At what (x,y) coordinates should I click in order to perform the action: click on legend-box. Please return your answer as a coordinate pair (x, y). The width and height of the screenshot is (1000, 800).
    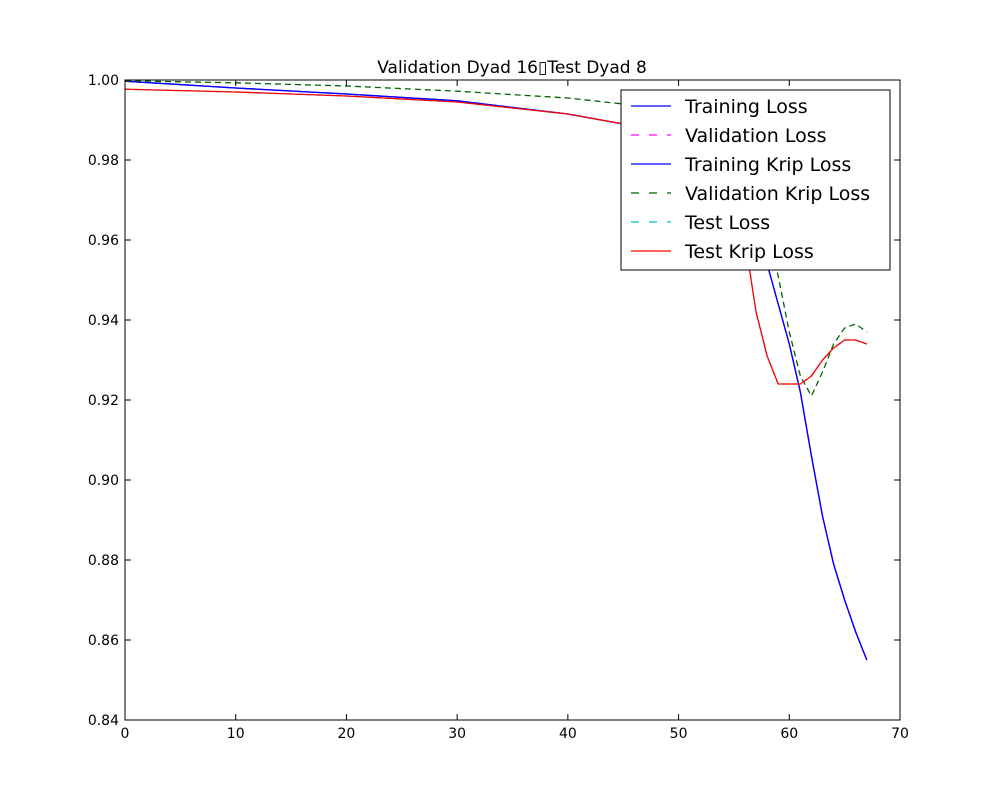
    Looking at the image, I should click on (755, 180).